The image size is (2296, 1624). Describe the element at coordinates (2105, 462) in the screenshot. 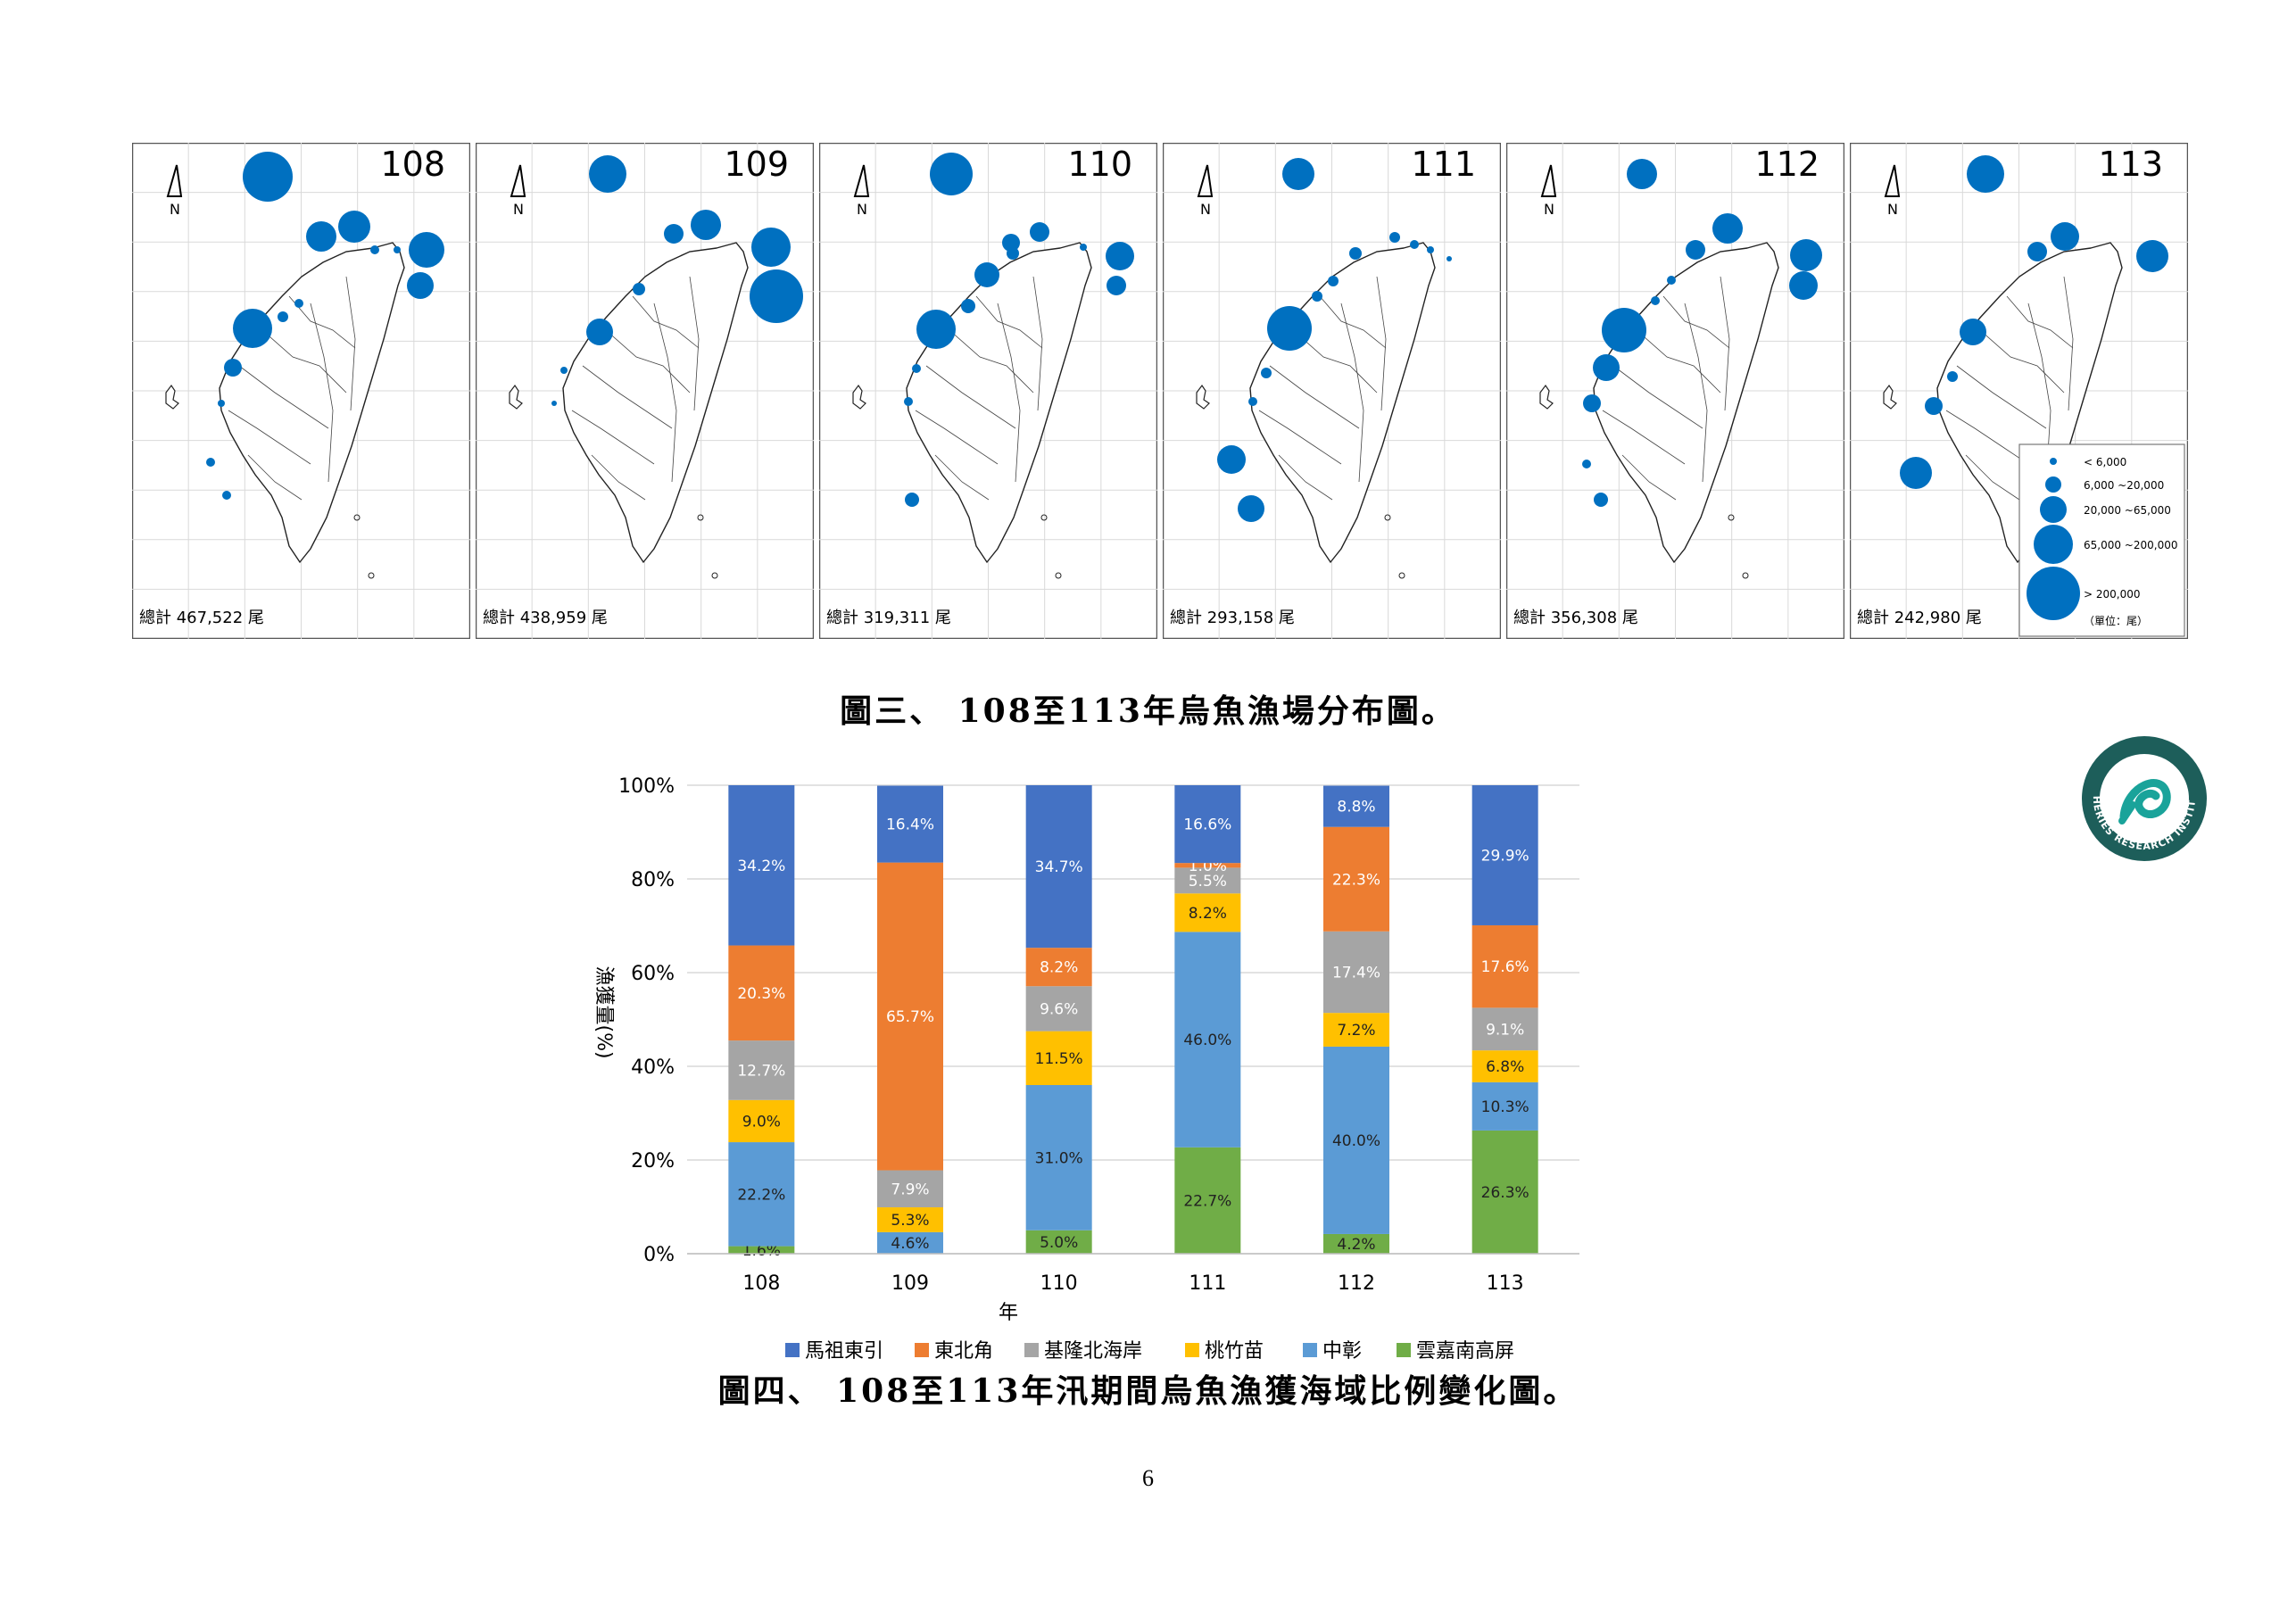

I see `legend-range-label: < 6,000` at that location.